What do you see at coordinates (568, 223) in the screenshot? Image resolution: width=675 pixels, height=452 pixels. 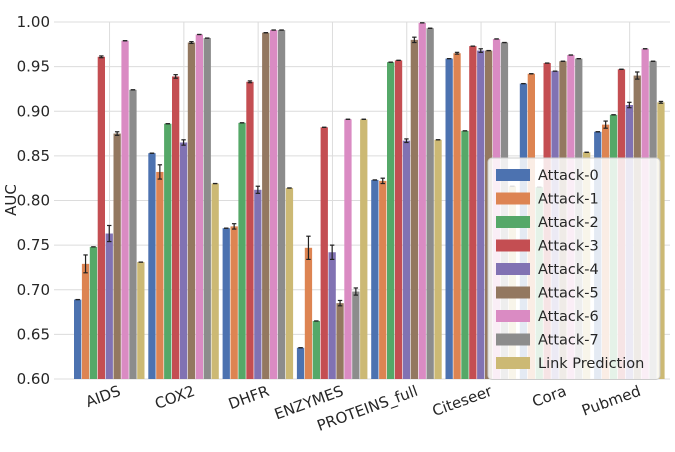 I see `legend-label: Attack-2` at bounding box center [568, 223].